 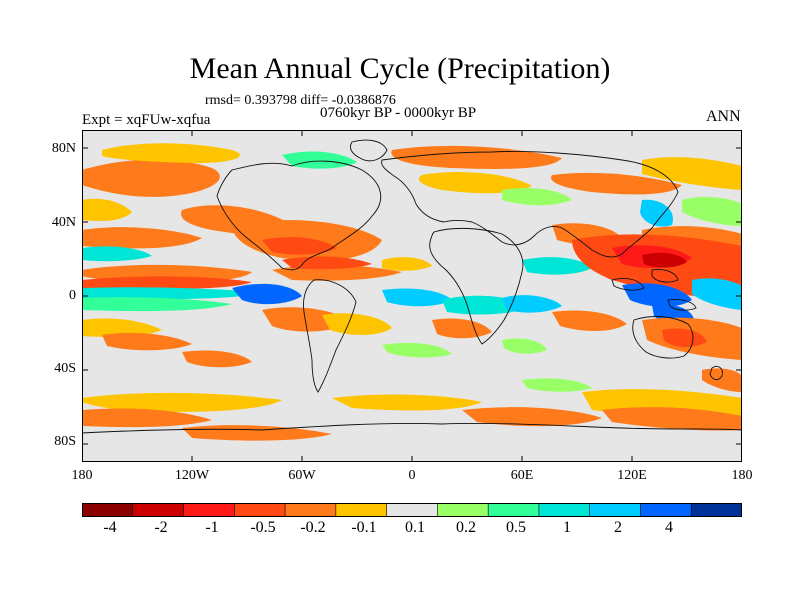 What do you see at coordinates (63, 148) in the screenshot?
I see `lat-label-80n: 80N` at bounding box center [63, 148].